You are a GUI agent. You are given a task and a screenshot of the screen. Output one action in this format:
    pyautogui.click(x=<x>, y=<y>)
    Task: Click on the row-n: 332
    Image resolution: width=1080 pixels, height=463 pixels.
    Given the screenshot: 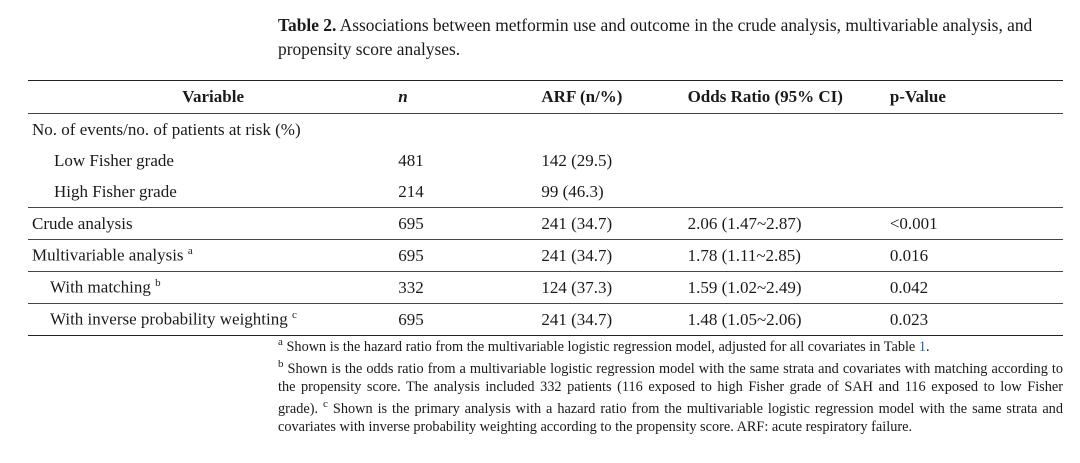 What is the action you would take?
    pyautogui.click(x=470, y=287)
    